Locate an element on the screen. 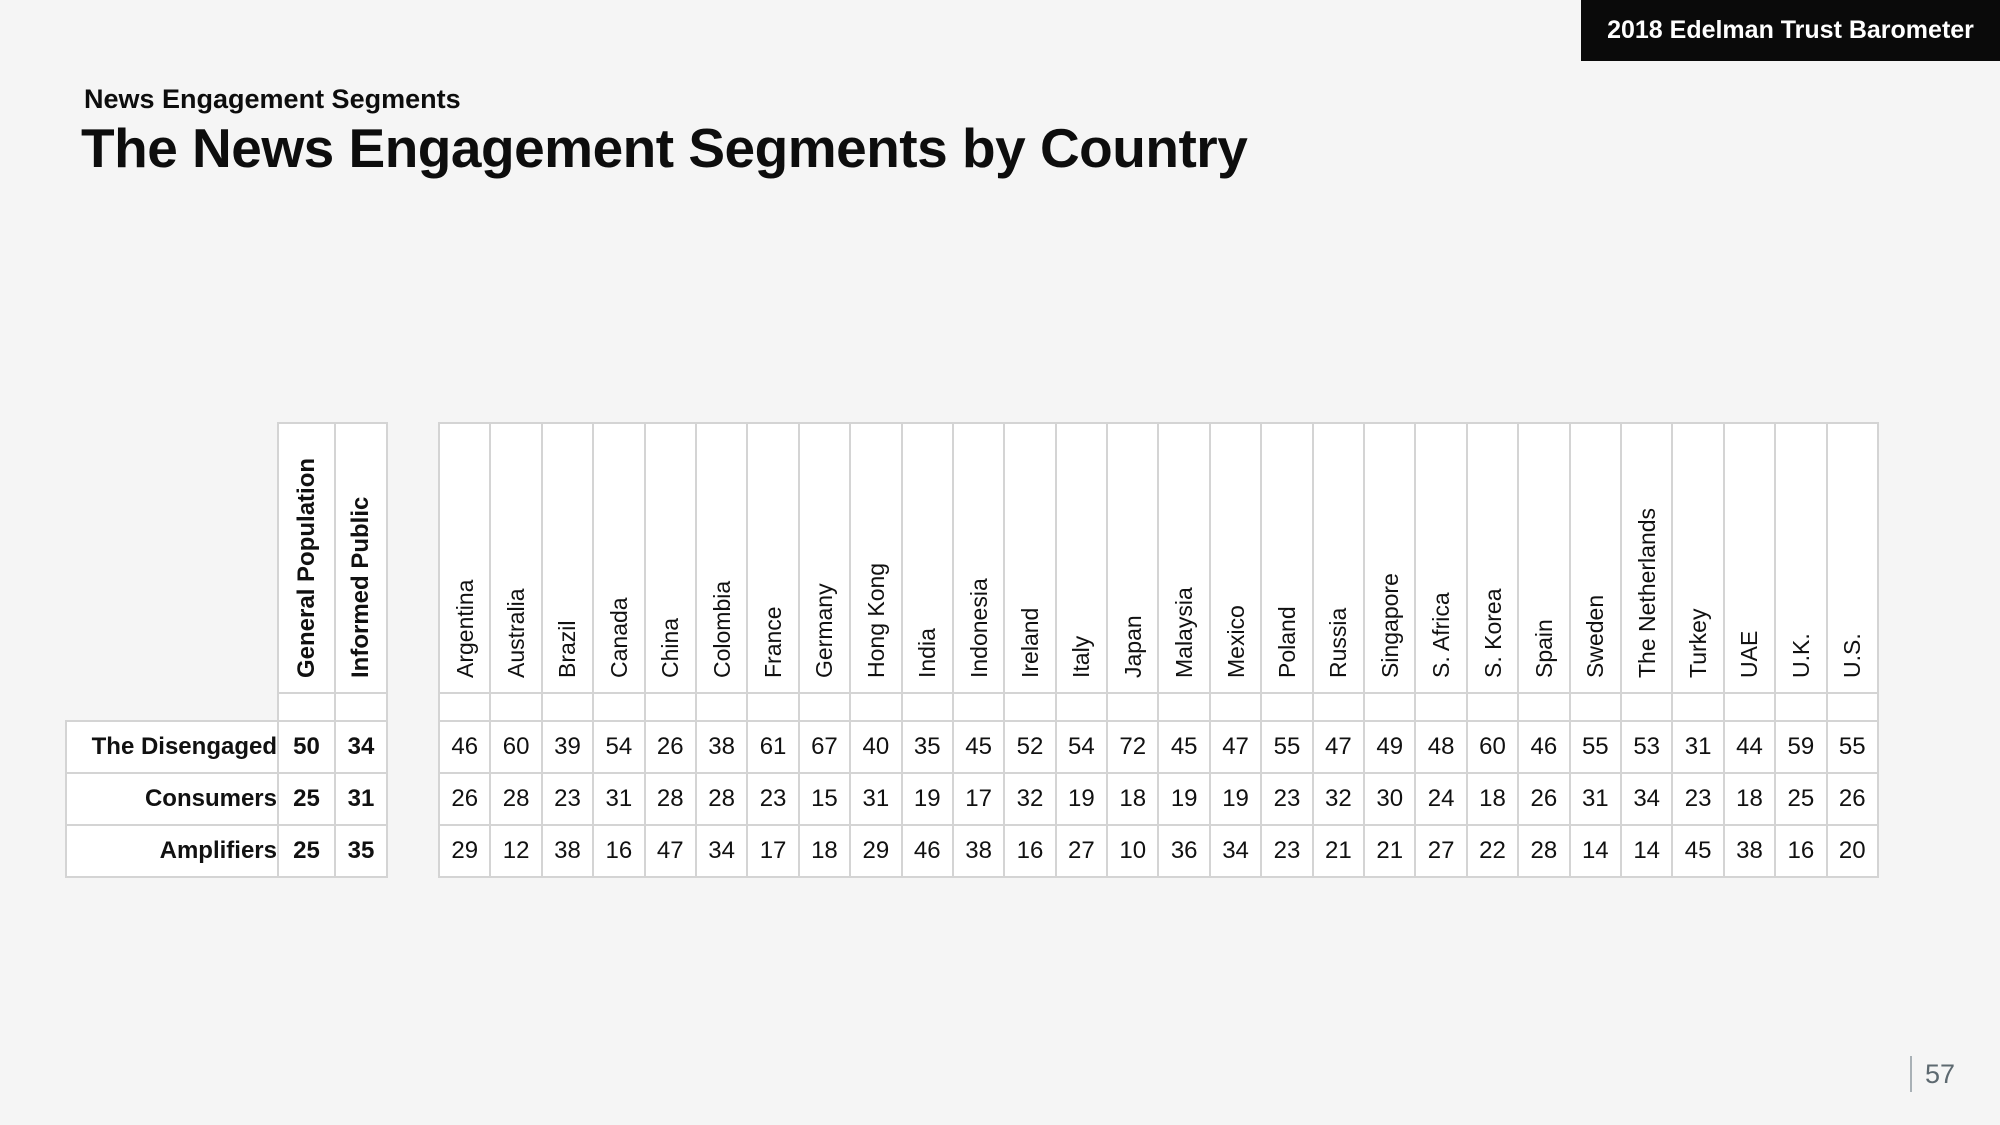  col-header-canada: Canada is located at coordinates (619, 558).